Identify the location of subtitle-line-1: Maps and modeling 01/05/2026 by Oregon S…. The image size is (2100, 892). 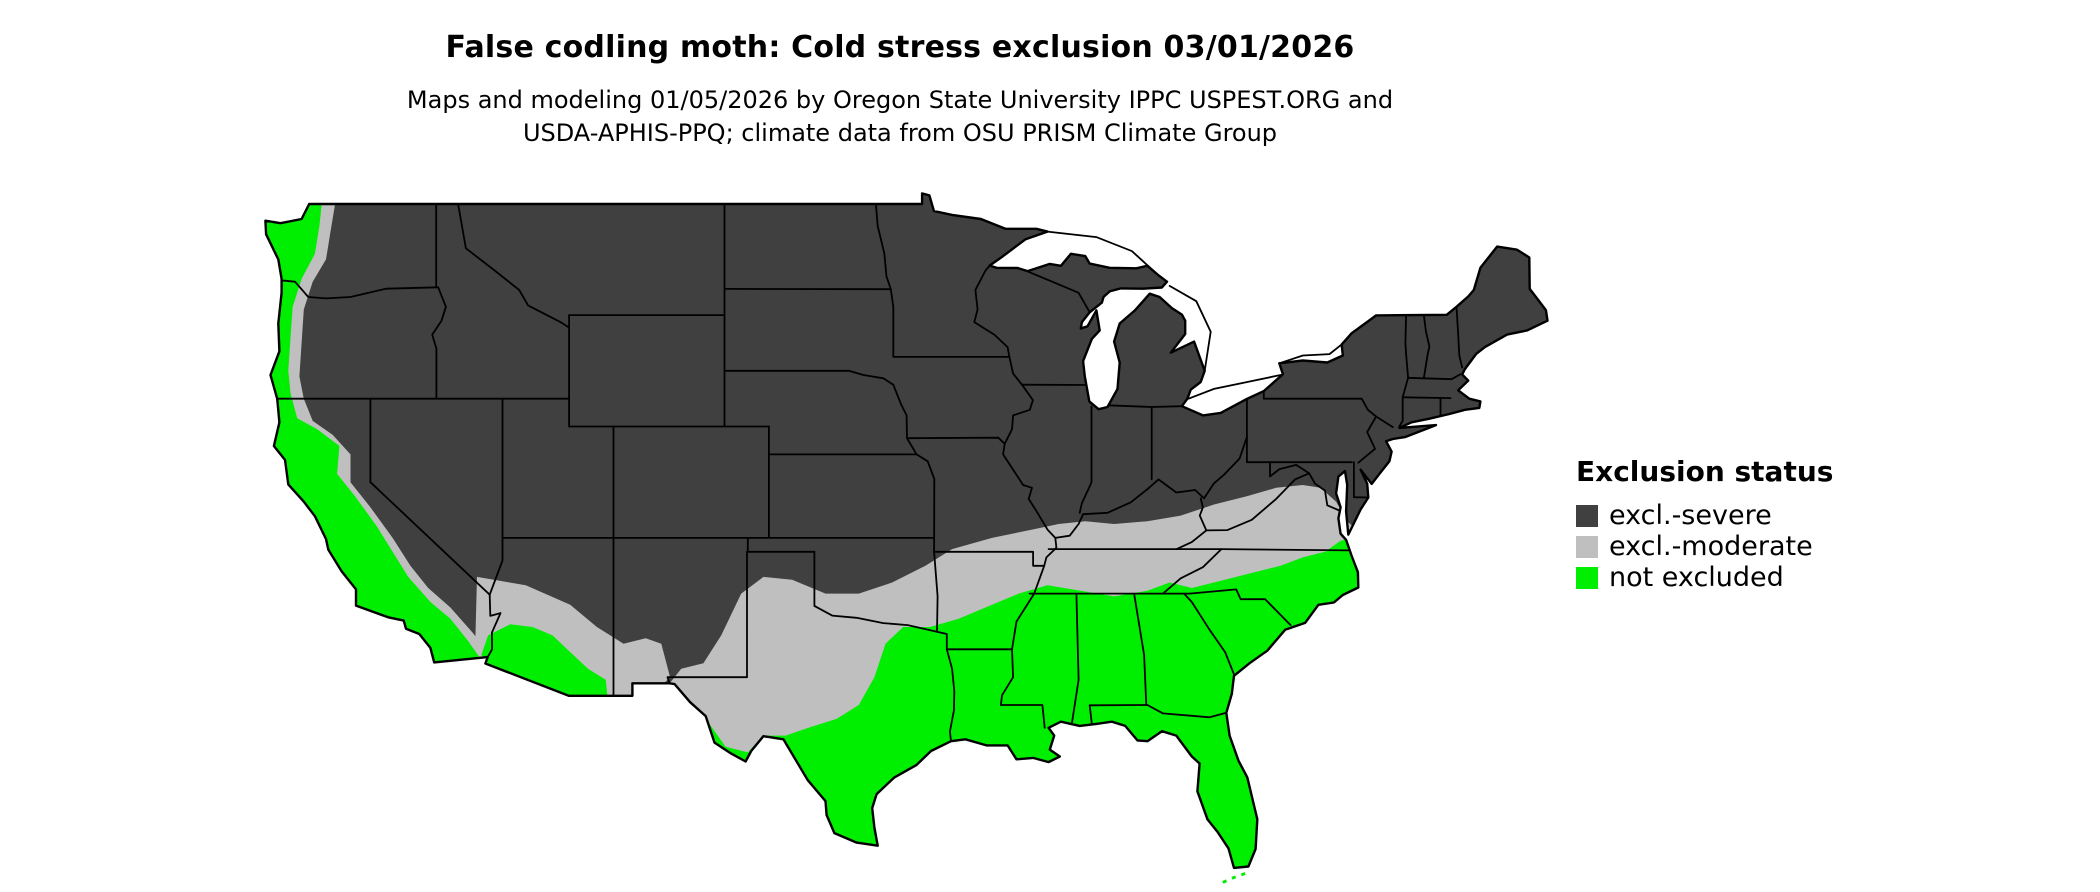
(900, 100).